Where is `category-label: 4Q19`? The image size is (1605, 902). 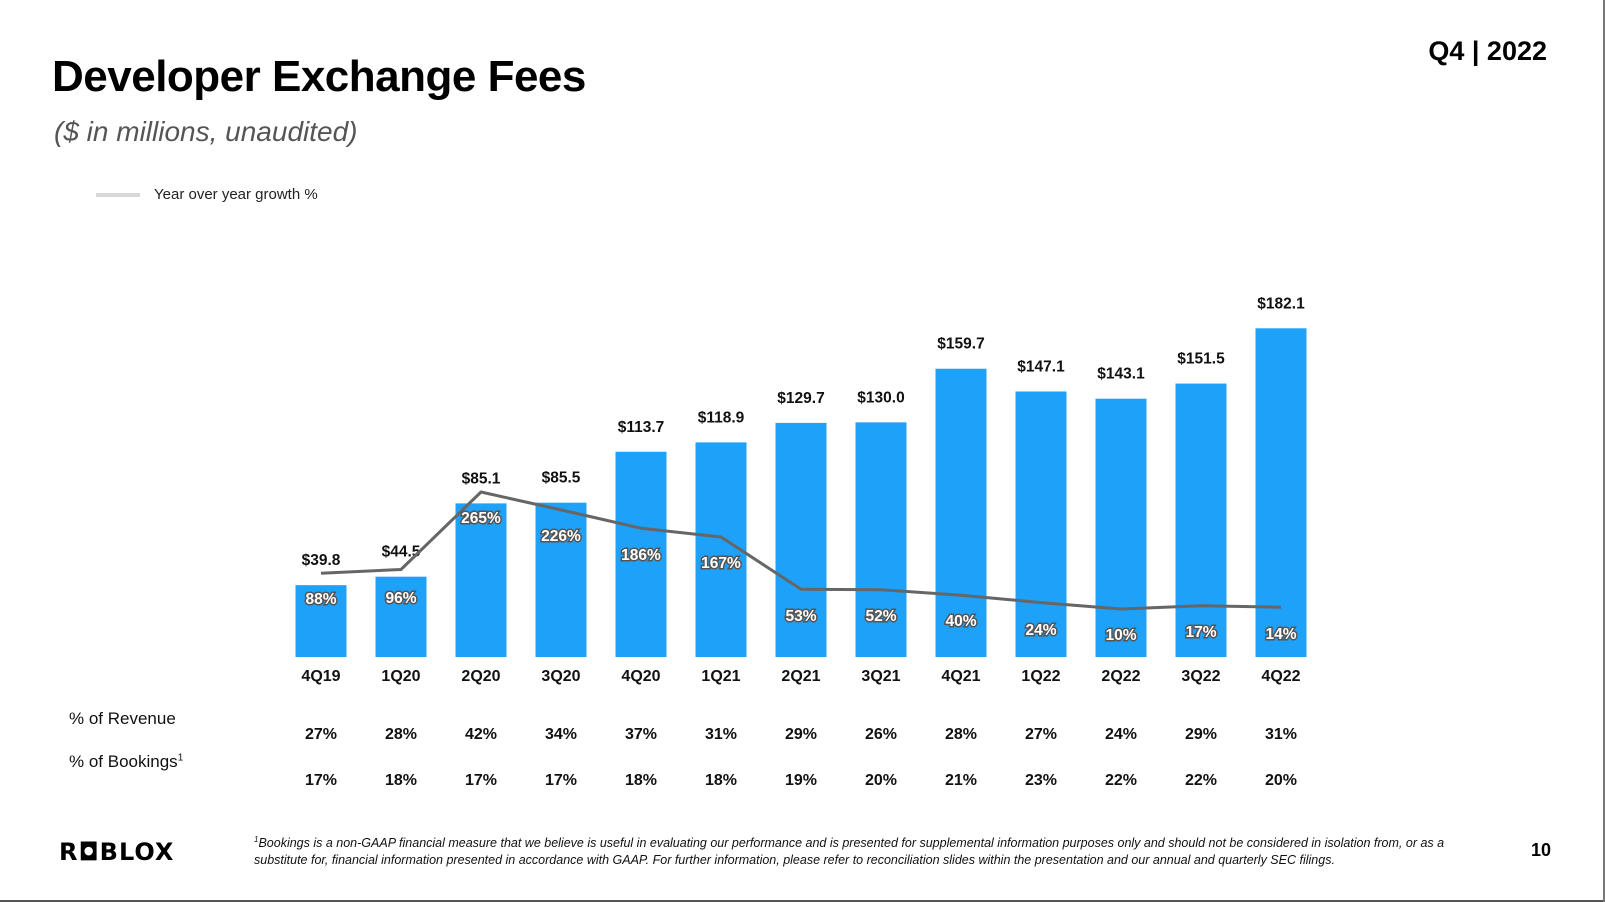
category-label: 4Q19 is located at coordinates (320, 676).